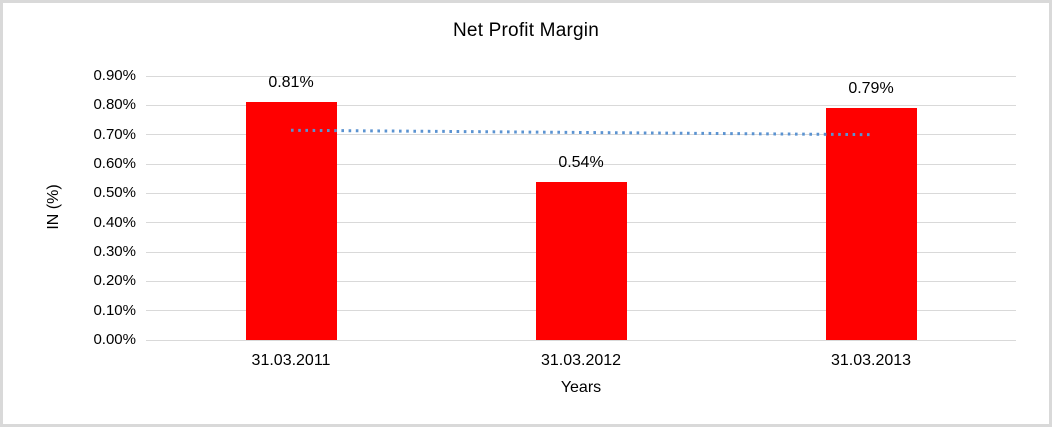 The height and width of the screenshot is (430, 1052). Describe the element at coordinates (114, 134) in the screenshot. I see `y-tick-label: 0.70%` at that location.